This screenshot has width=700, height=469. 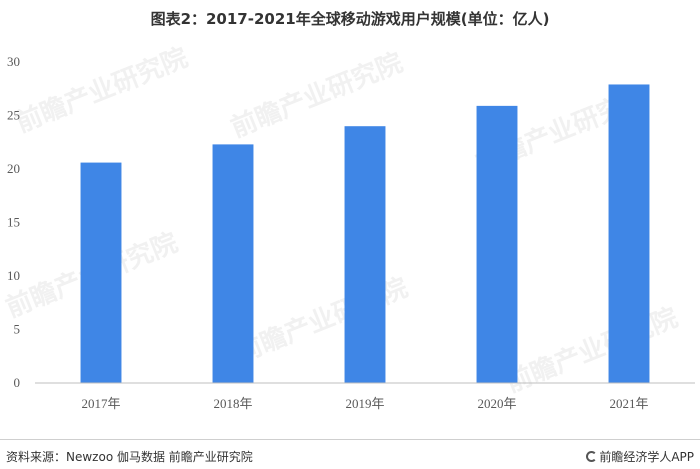 I want to click on y-tick-label: 30, so click(x=13, y=61).